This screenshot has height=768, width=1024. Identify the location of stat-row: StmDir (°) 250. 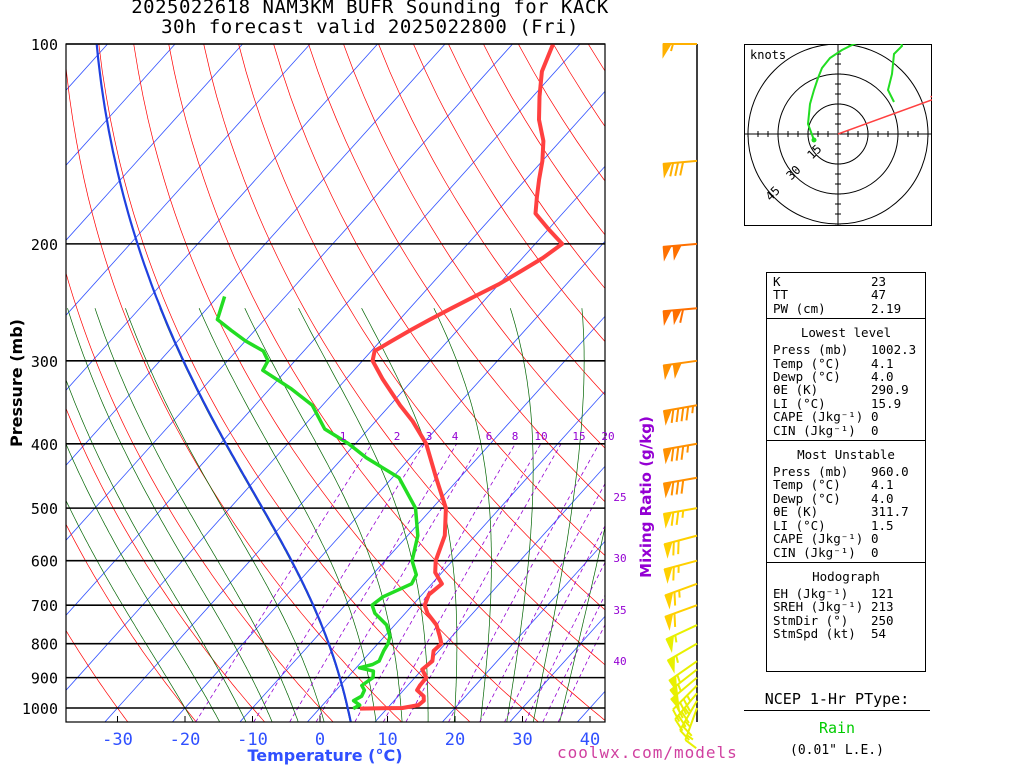
(849, 620).